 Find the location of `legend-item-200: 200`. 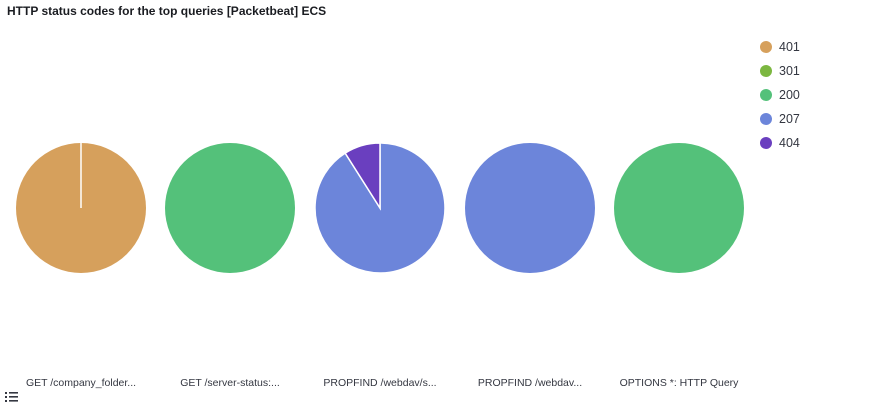

legend-item-200: 200 is located at coordinates (815, 95).